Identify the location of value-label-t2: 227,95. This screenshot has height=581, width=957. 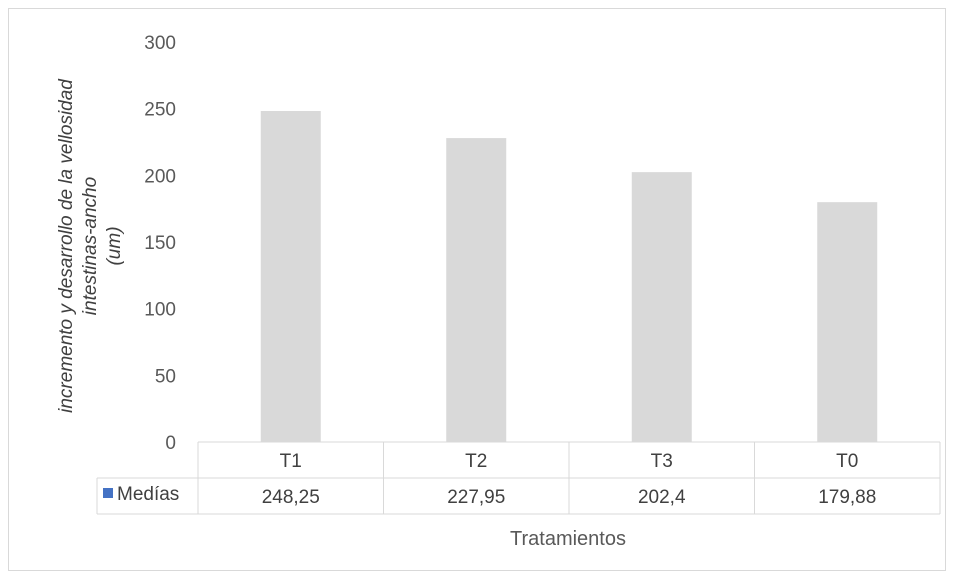
(476, 497).